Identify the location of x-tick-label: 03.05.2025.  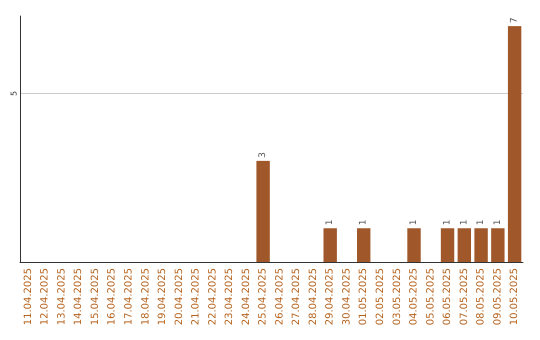
(397, 297).